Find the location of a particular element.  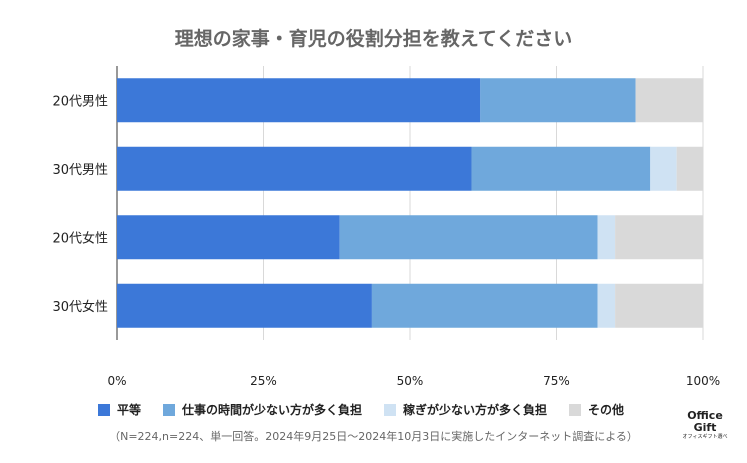

legend-label: その他 is located at coordinates (606, 410).